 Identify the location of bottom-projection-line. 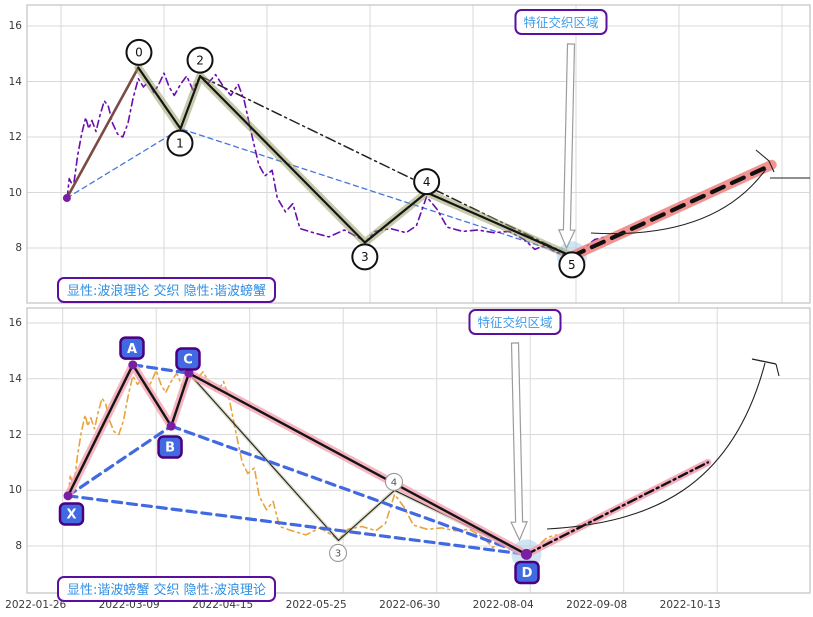
(617, 508).